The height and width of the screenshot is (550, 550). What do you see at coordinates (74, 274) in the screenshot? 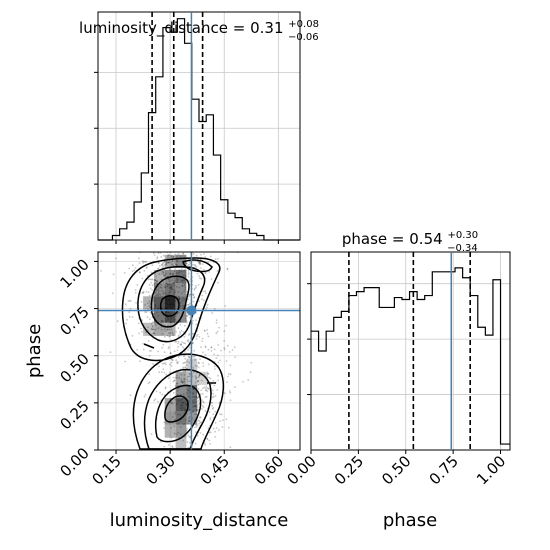
I see `y-tick-label: 1.00` at bounding box center [74, 274].